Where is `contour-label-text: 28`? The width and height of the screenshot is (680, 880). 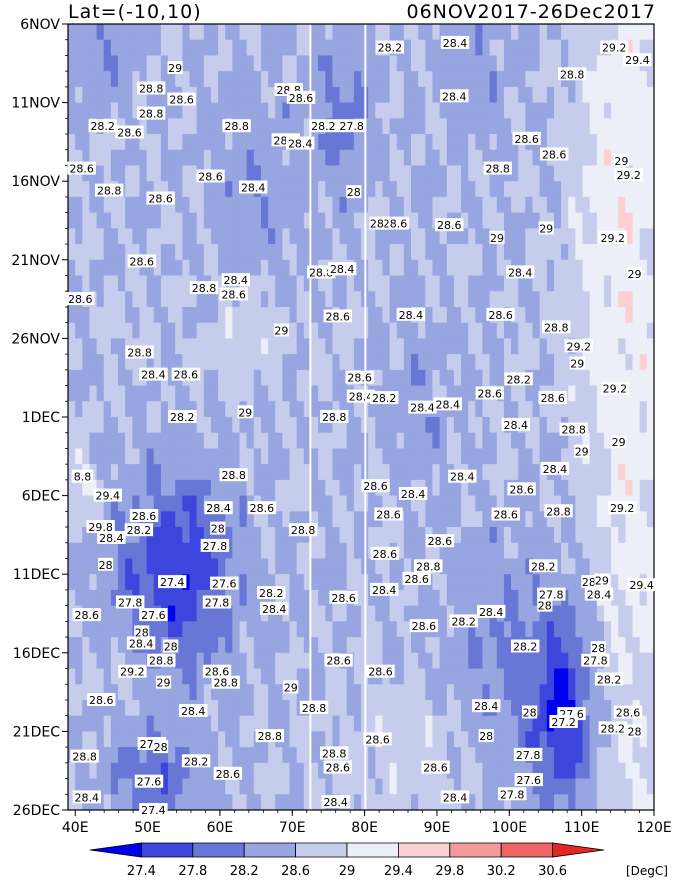 contour-label-text: 28 is located at coordinates (161, 747).